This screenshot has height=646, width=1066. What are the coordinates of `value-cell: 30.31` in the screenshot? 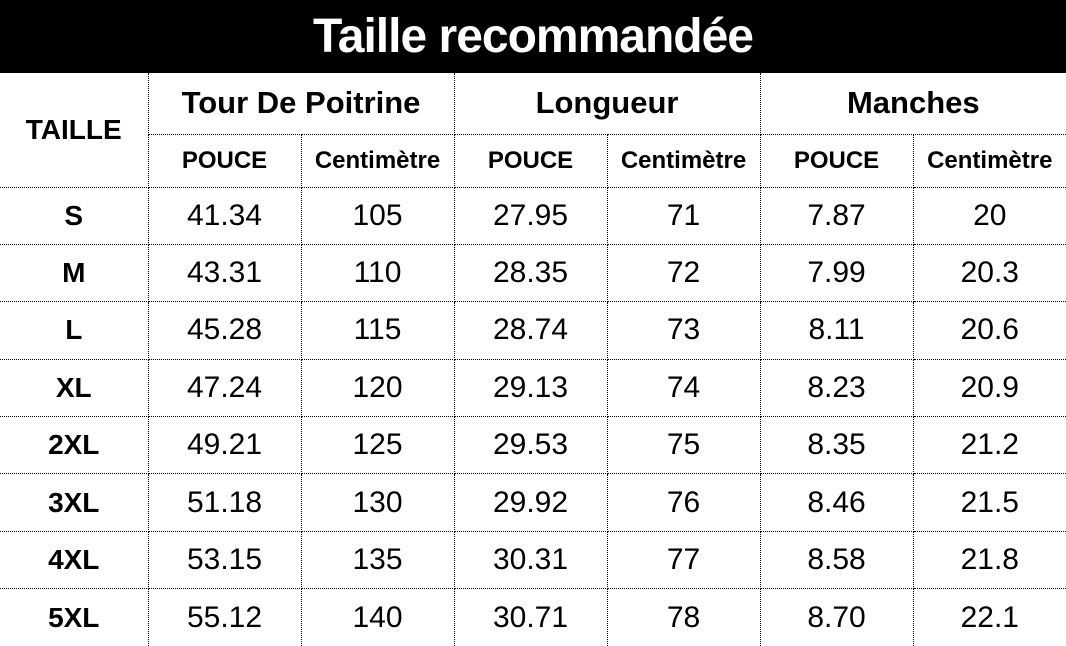 It's located at (530, 560).